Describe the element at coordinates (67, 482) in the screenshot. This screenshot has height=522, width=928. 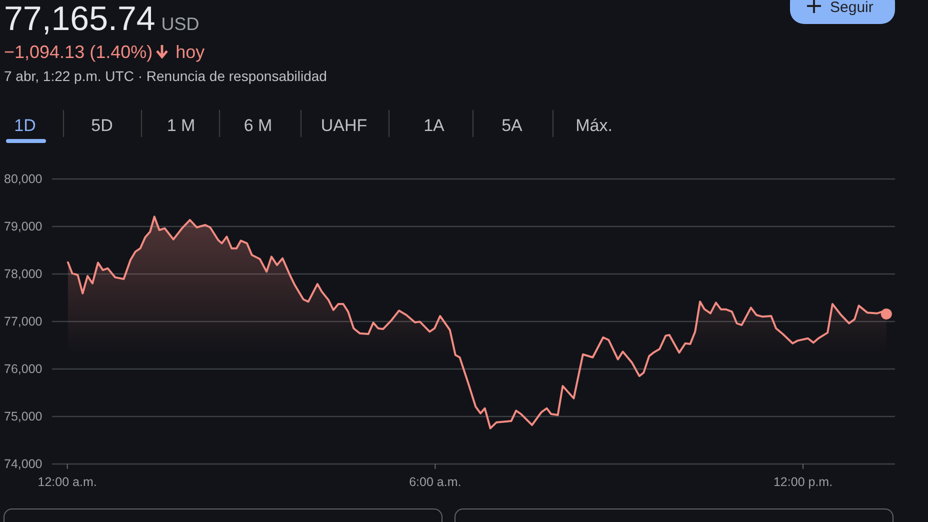
I see `x-tick-label: 12:00 a.m.` at that location.